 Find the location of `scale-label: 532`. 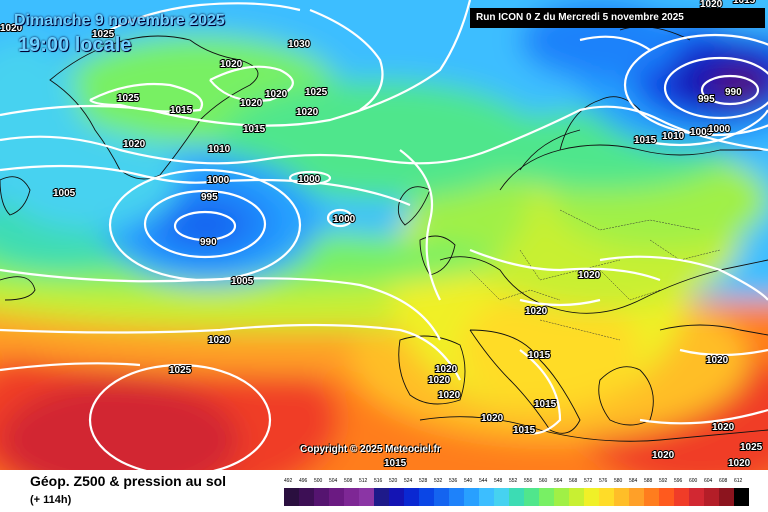

scale-label: 532 is located at coordinates (438, 481).